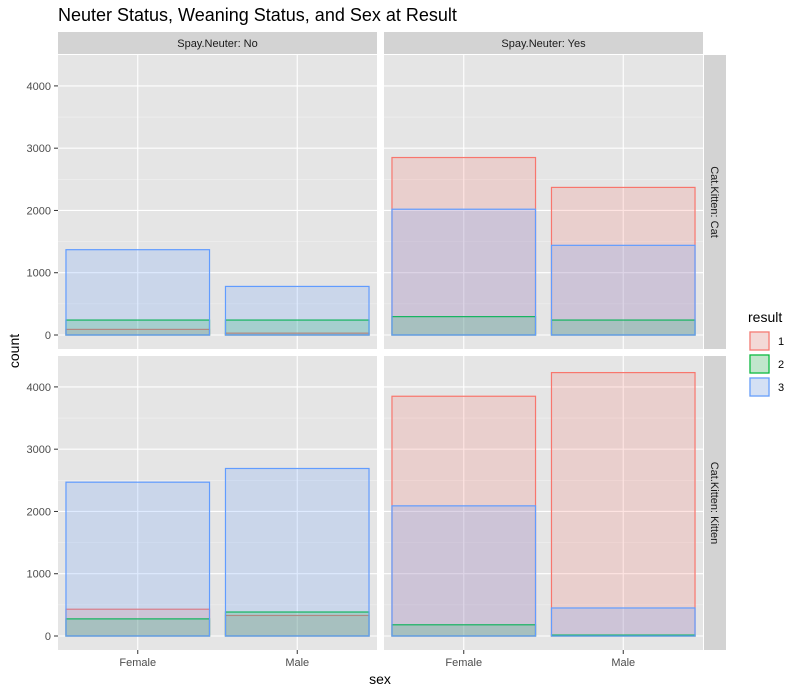 This screenshot has height=694, width=800. I want to click on facet-strip-label: Cat.Kitten: Kitten, so click(714, 503).